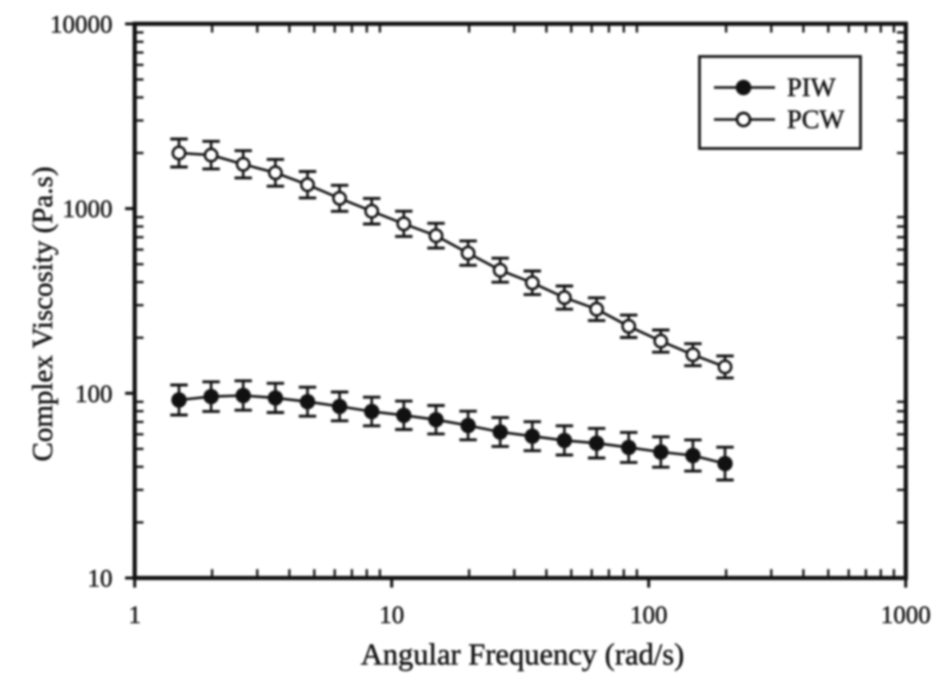  I want to click on svg-text: 1, so click(134, 615).